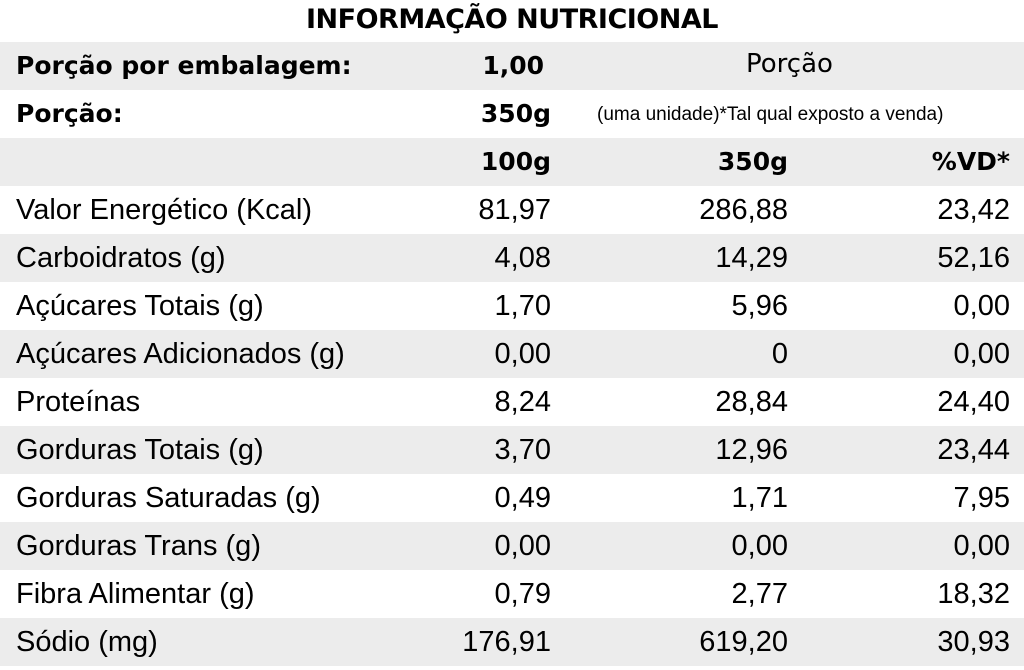  What do you see at coordinates (168, 498) in the screenshot?
I see `nutrient-label: Gorduras Saturadas (g)` at bounding box center [168, 498].